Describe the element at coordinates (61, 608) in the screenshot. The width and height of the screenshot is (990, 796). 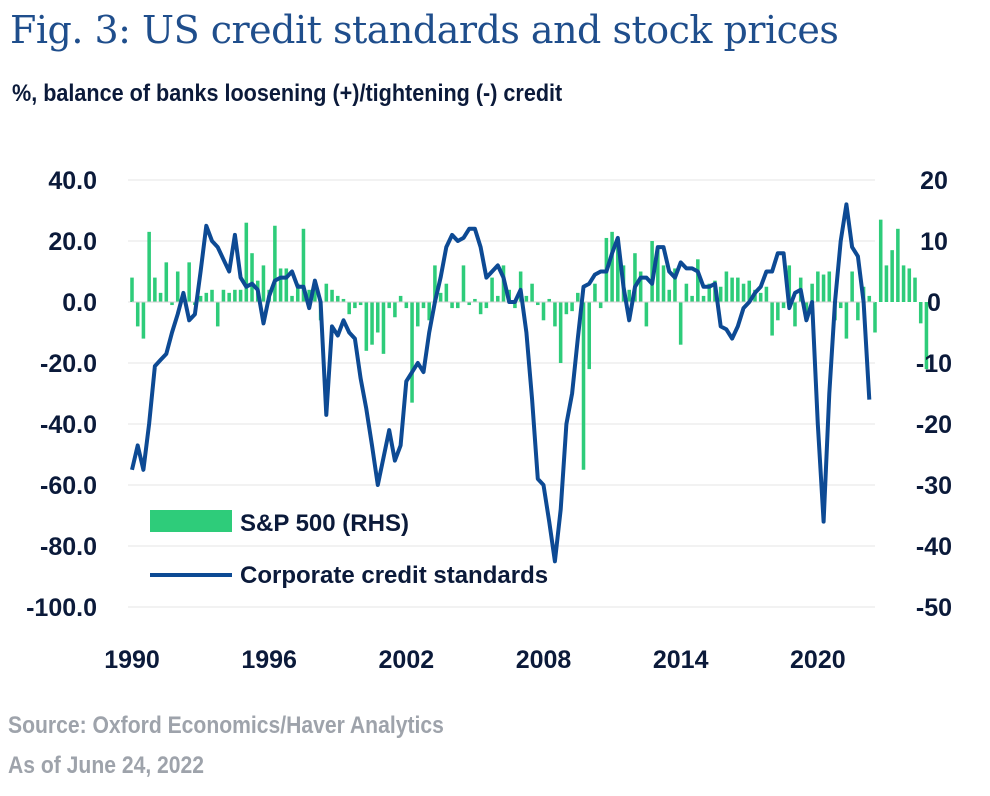
I see `left-tick-label: -100.0` at that location.